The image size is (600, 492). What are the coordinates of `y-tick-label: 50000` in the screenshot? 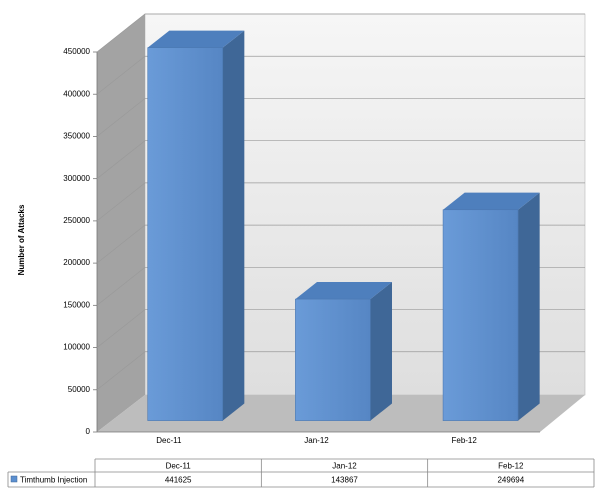 It's located at (79, 389).